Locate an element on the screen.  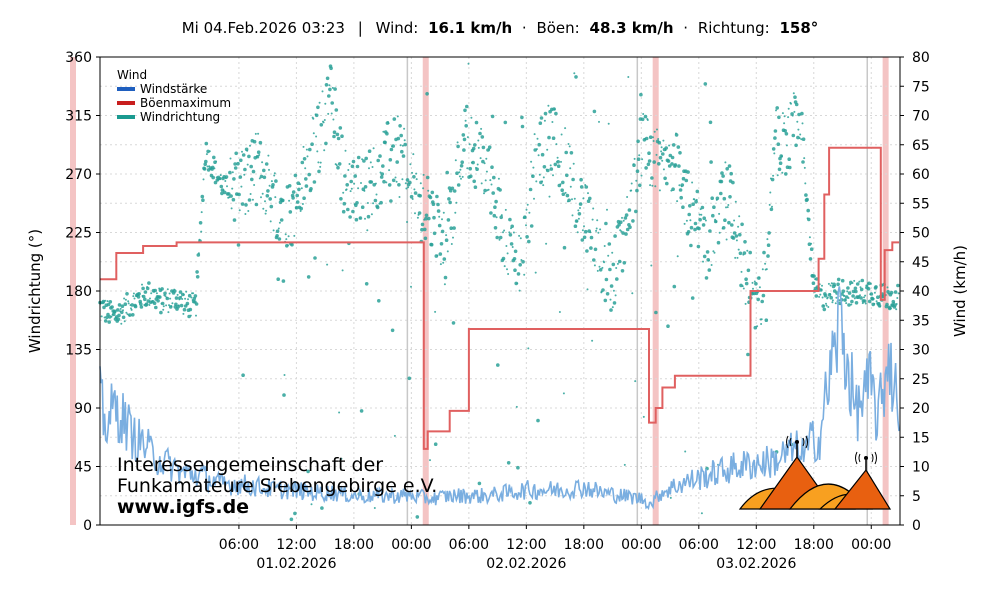
x-tick-label: 06:00 is located at coordinates (699, 545).